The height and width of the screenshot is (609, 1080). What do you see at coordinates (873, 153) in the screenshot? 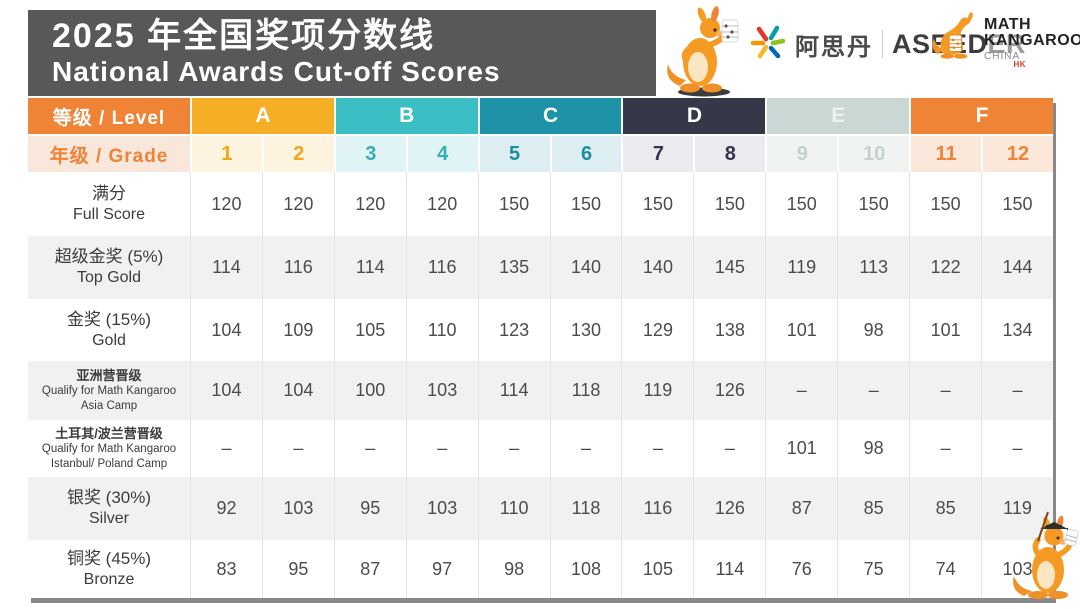
I see `grade-header-10: 10` at bounding box center [873, 153].